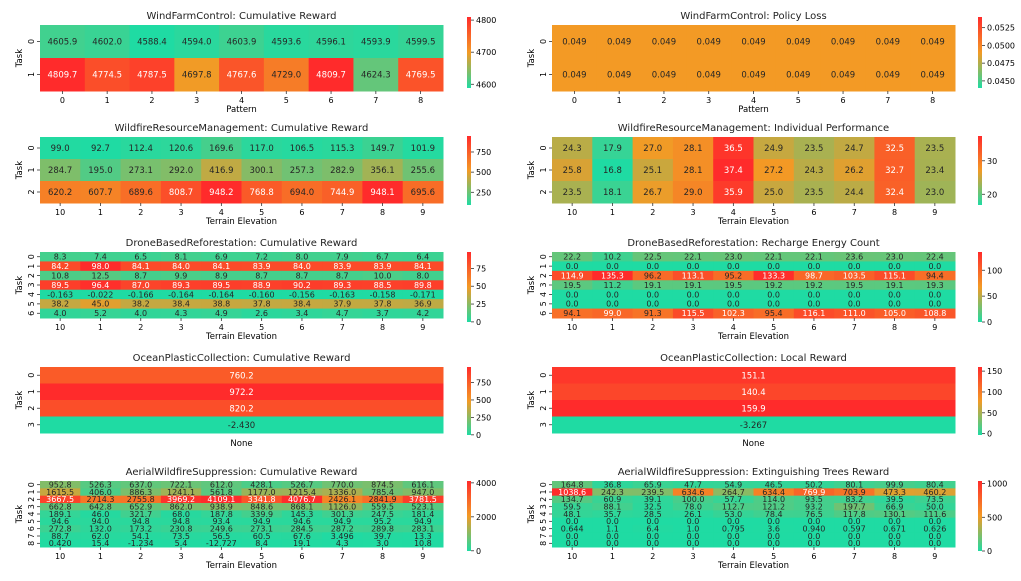 This screenshot has width=1021, height=581. I want to click on cell-label: 9.9, so click(181, 275).